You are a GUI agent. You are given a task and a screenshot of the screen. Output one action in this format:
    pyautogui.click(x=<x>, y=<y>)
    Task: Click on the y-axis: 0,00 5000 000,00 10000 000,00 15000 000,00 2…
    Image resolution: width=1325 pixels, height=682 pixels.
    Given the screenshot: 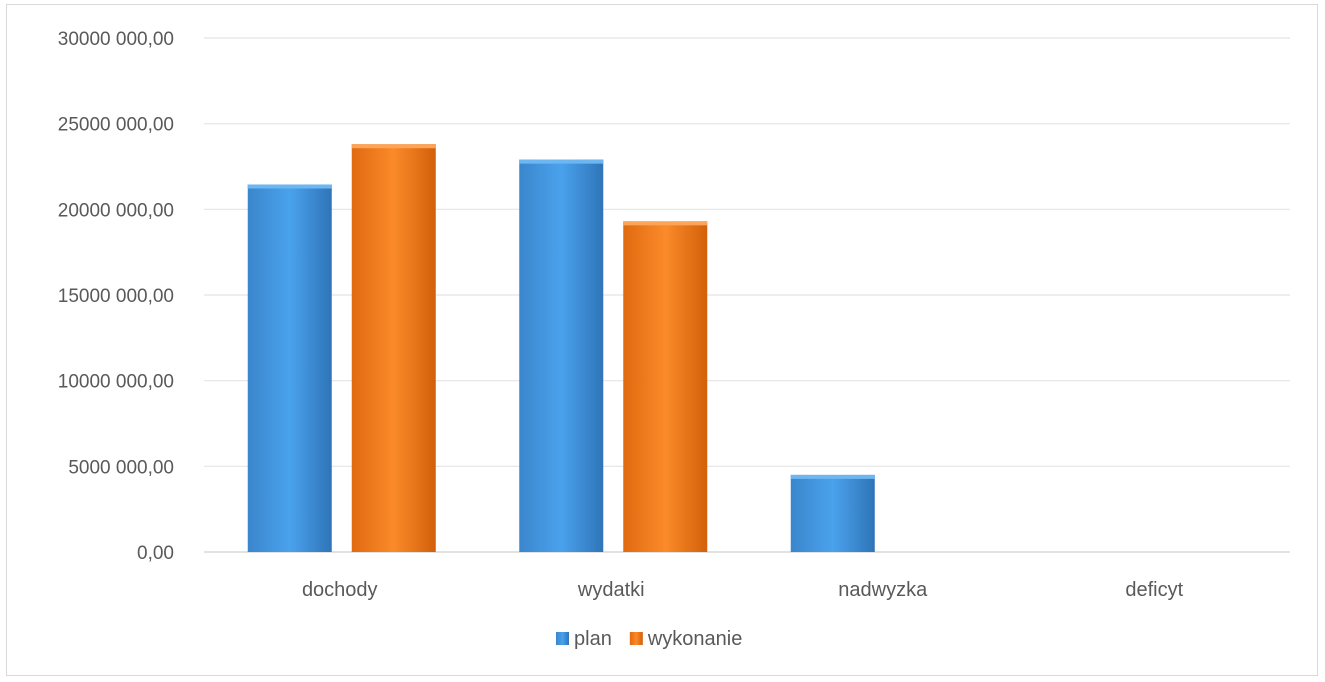 What is the action you would take?
    pyautogui.click(x=116, y=296)
    